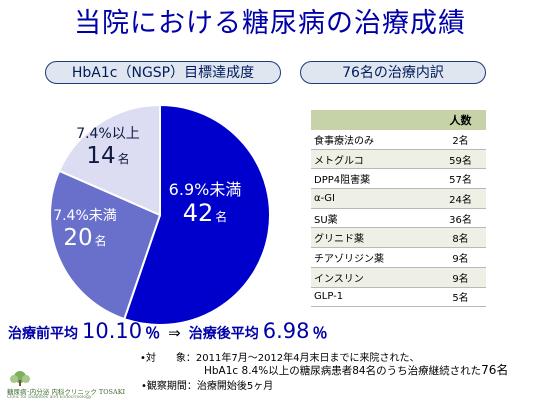 The height and width of the screenshot is (405, 540). I want to click on treatment-heading: 76名の治療内訳, so click(393, 72).